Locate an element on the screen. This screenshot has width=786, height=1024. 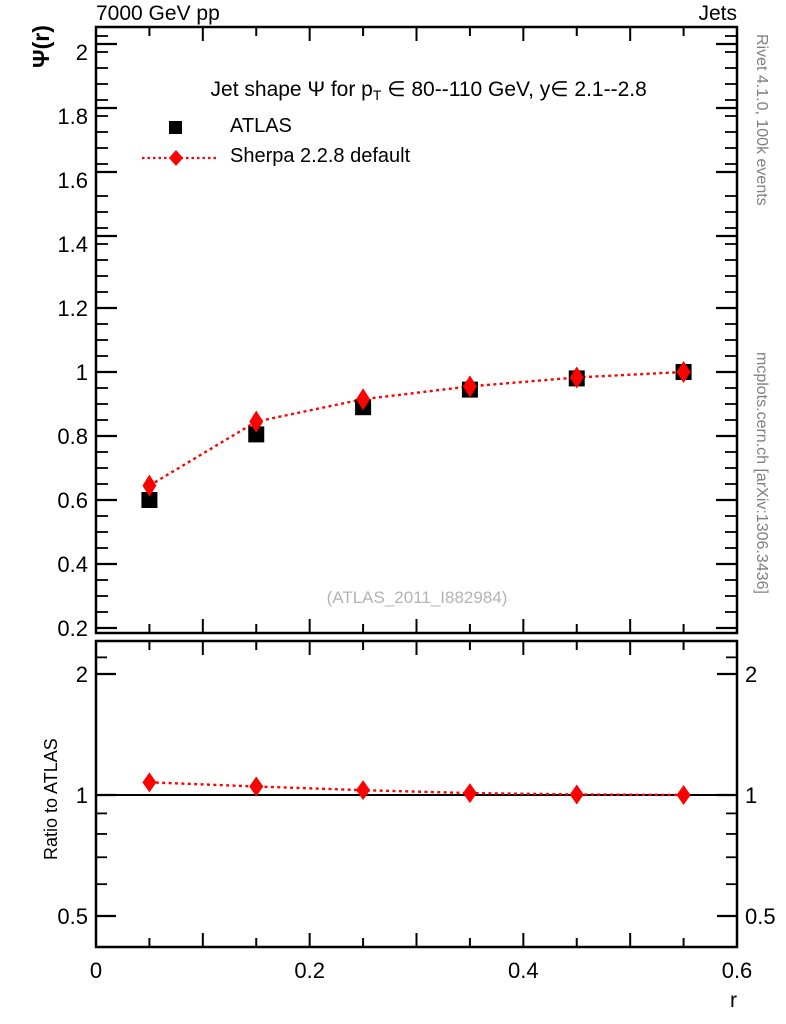
main-series-sherpa-markers is located at coordinates (416, 429).